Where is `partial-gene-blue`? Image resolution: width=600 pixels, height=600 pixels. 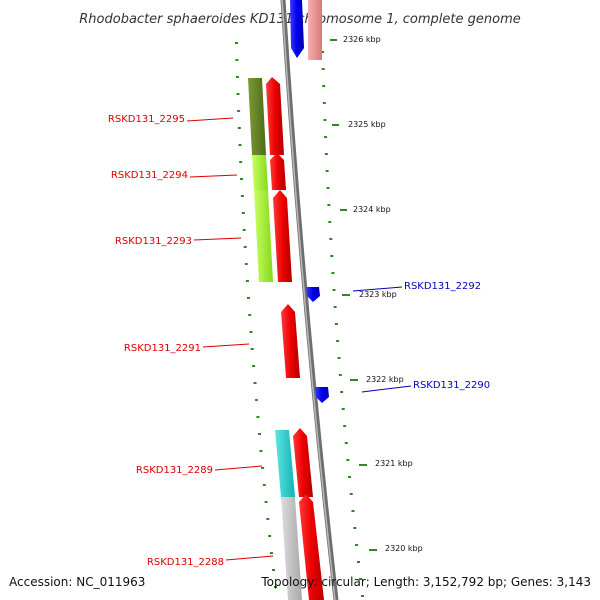
partial-gene-blue is located at coordinates (297, 29).